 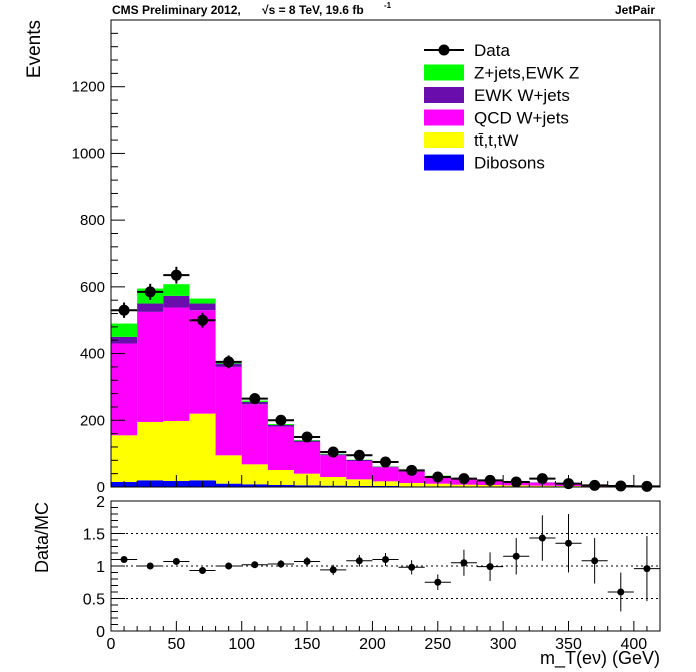 I want to click on ratio-xtick-label-3: 150, so click(x=307, y=644).